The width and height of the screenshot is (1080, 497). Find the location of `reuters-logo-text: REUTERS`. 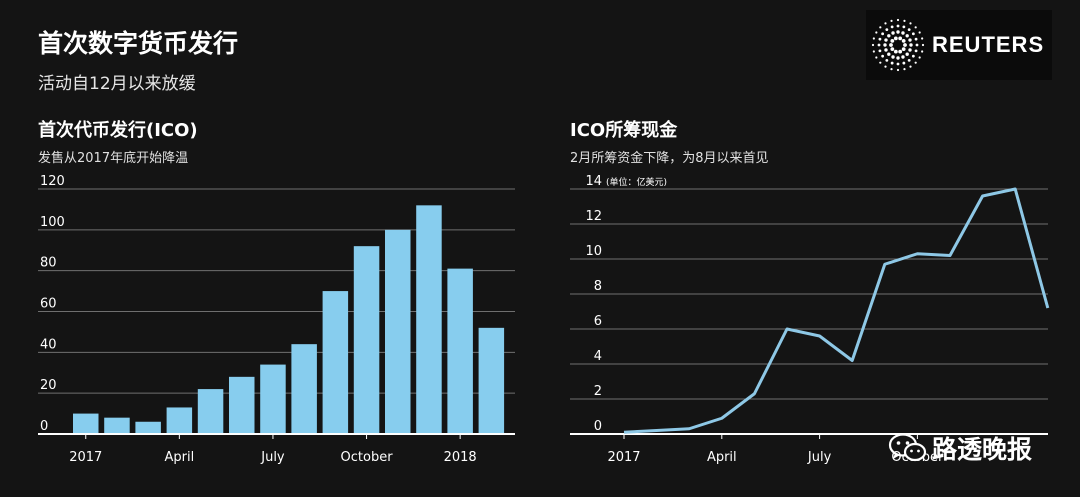

reuters-logo-text: REUTERS is located at coordinates (988, 44).